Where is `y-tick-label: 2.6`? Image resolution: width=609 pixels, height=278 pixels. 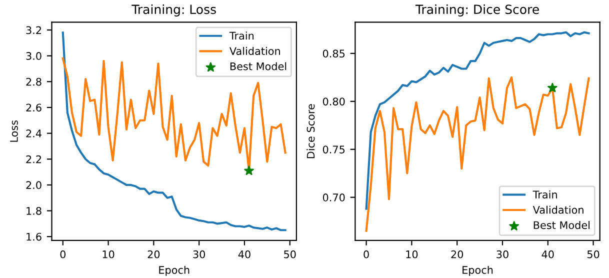
y-tick-label: 2.6 is located at coordinates (34, 108).